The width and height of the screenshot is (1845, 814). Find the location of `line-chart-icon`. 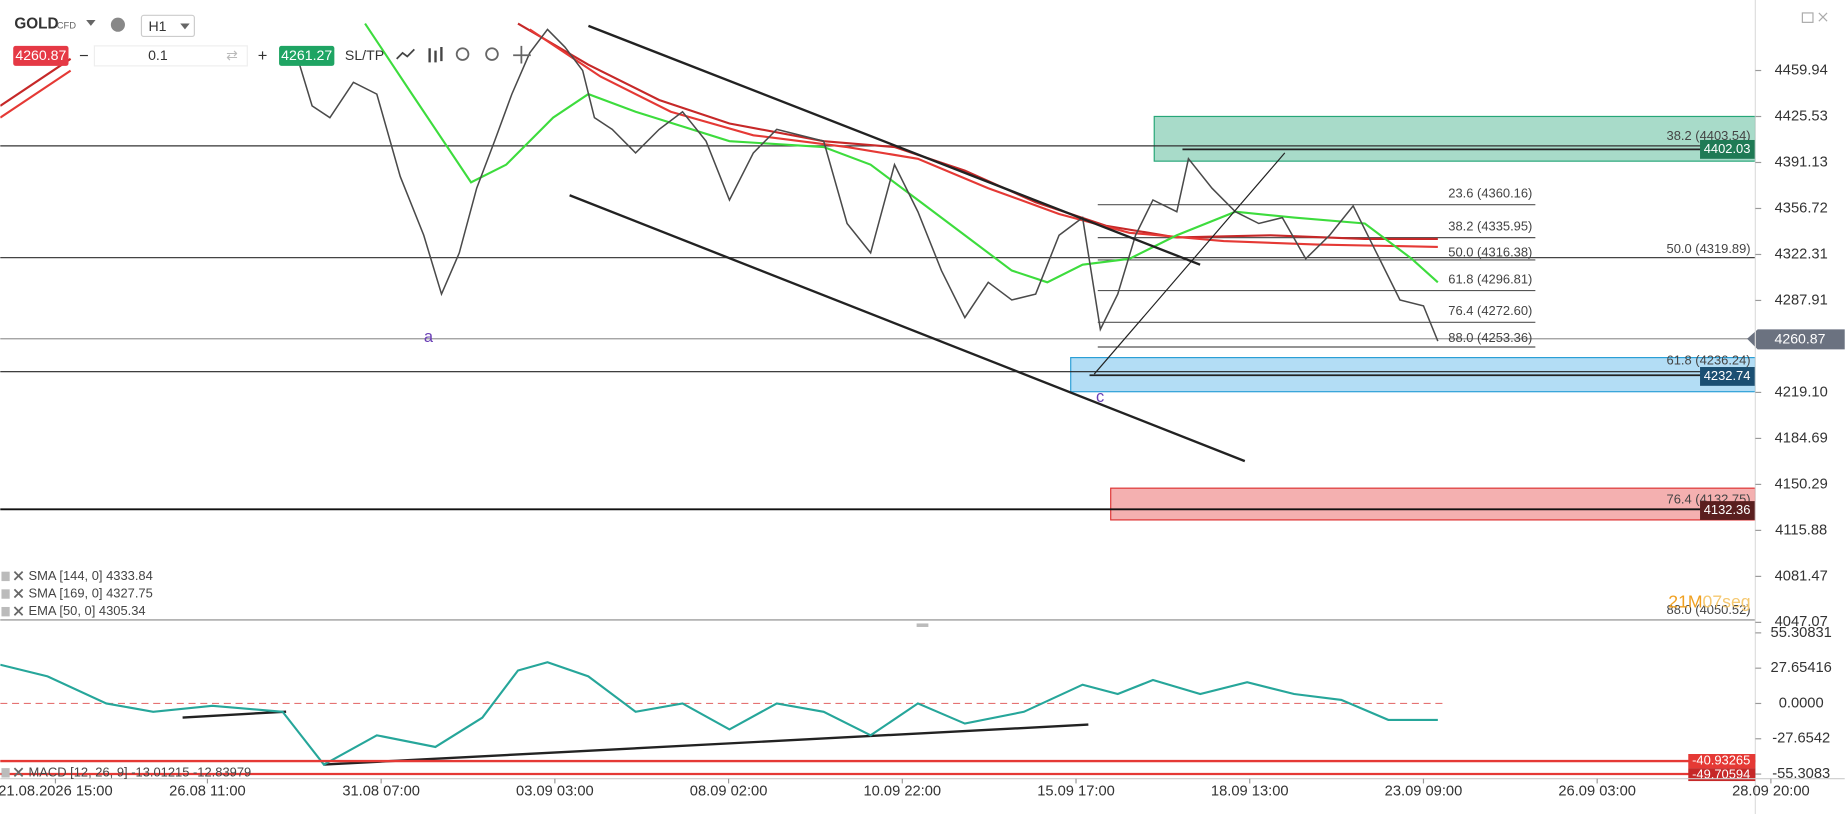

line-chart-icon is located at coordinates (405, 54).